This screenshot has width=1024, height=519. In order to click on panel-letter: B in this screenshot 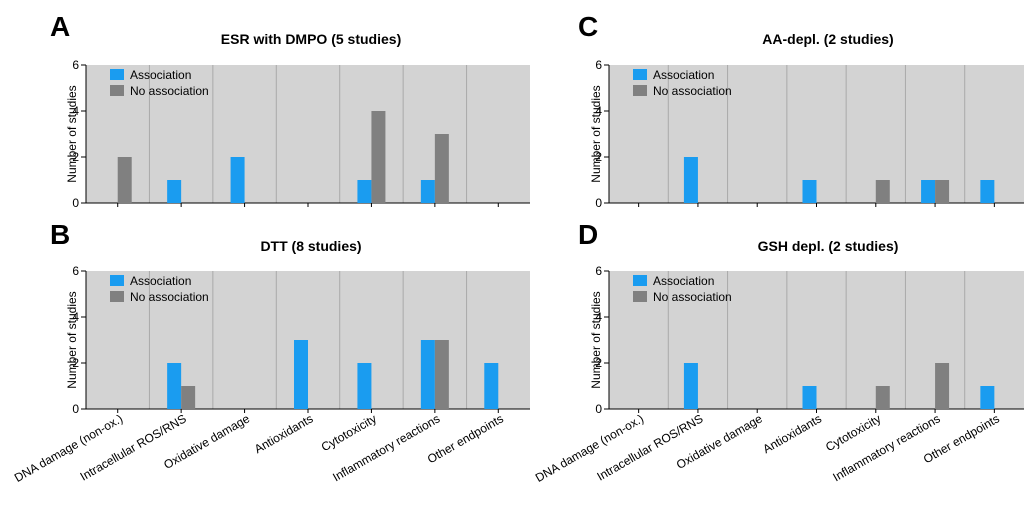, I will do `click(60, 234)`.